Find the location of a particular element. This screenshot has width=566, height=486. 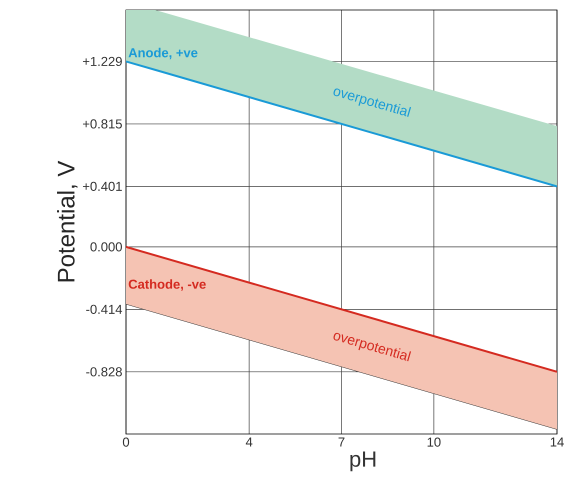

x-tick-label: 4 is located at coordinates (249, 442).